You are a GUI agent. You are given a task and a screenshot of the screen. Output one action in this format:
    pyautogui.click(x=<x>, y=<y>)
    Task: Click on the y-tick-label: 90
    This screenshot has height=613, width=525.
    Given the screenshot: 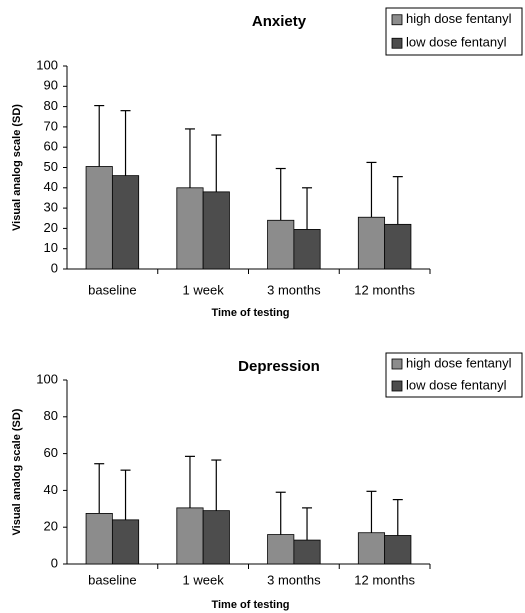 What is the action you would take?
    pyautogui.click(x=51, y=85)
    